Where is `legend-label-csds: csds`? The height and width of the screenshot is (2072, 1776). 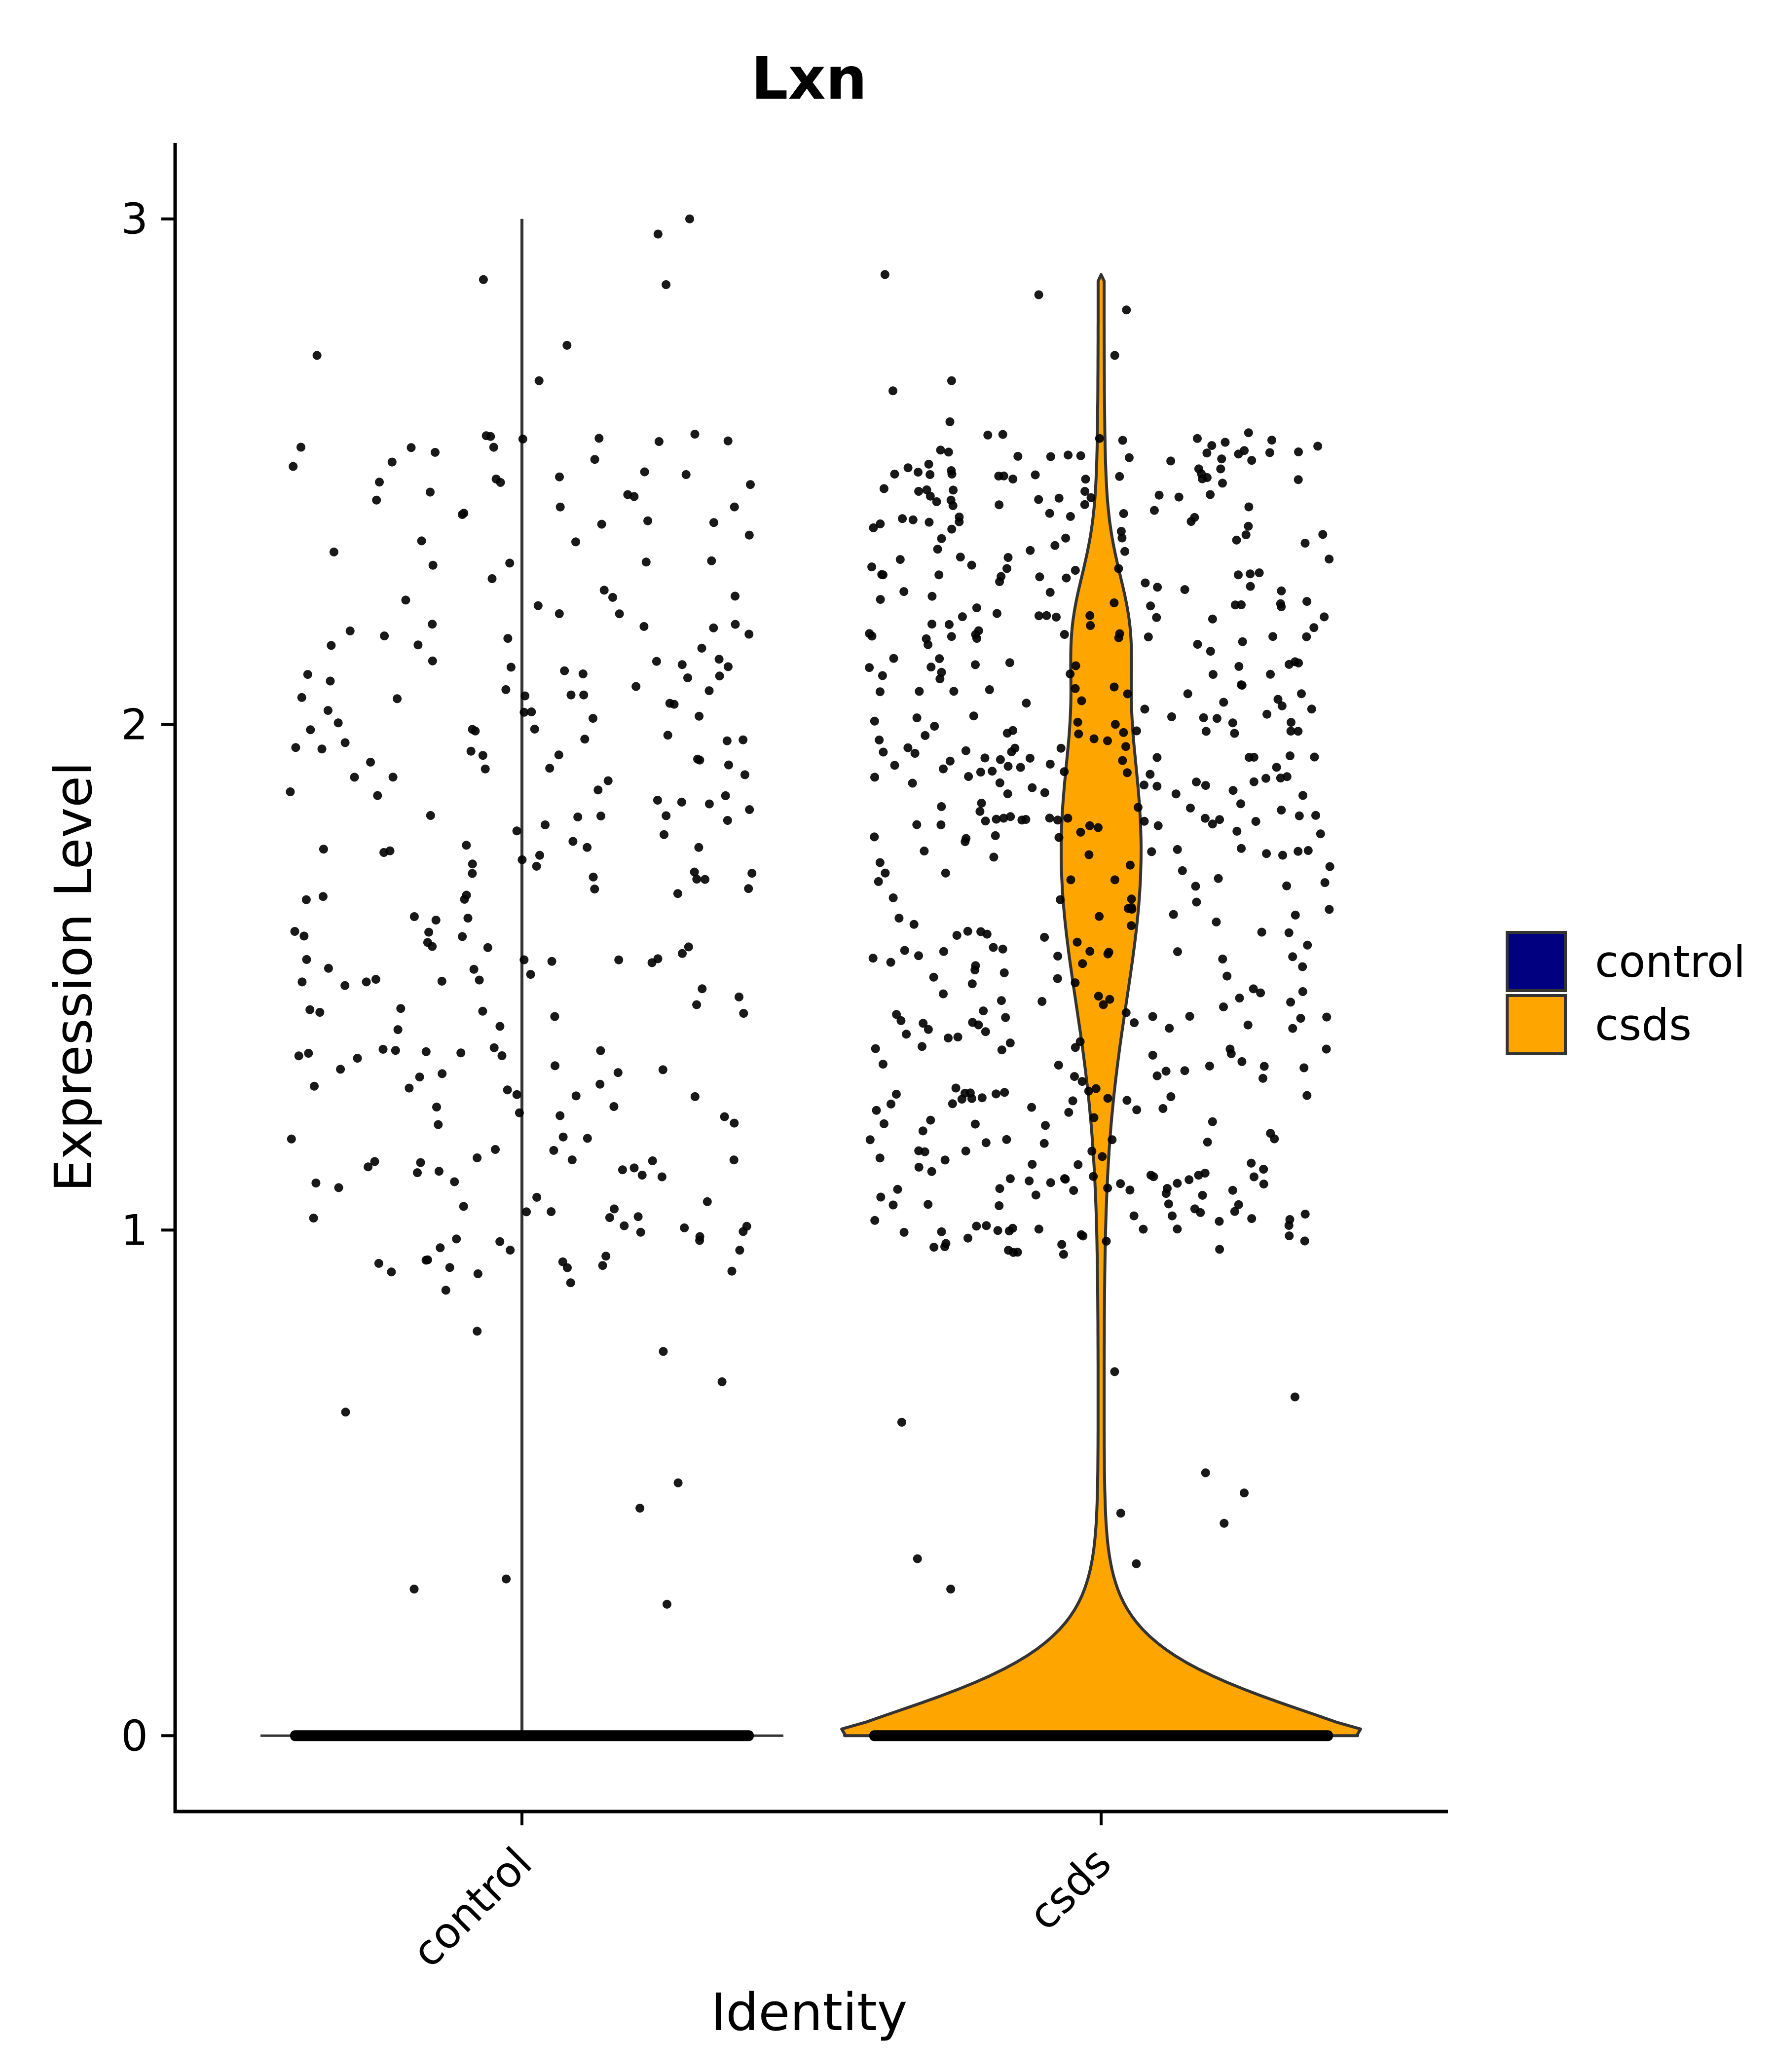
legend-label-csds: csds is located at coordinates (1644, 1024).